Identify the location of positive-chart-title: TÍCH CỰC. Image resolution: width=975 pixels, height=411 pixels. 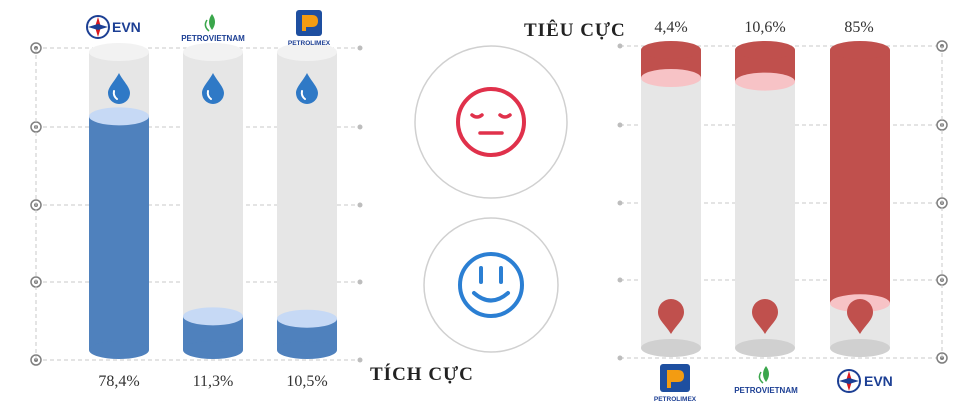
(422, 374).